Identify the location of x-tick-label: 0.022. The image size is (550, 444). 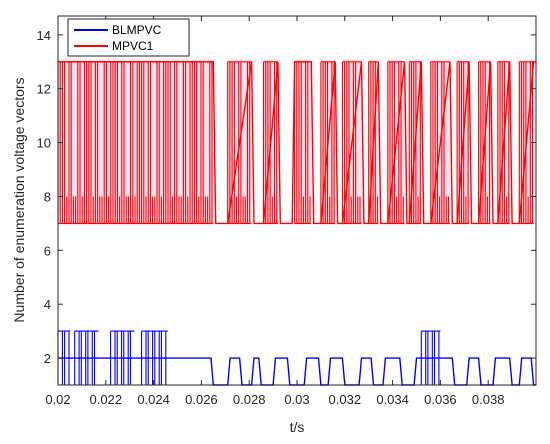
(106, 399).